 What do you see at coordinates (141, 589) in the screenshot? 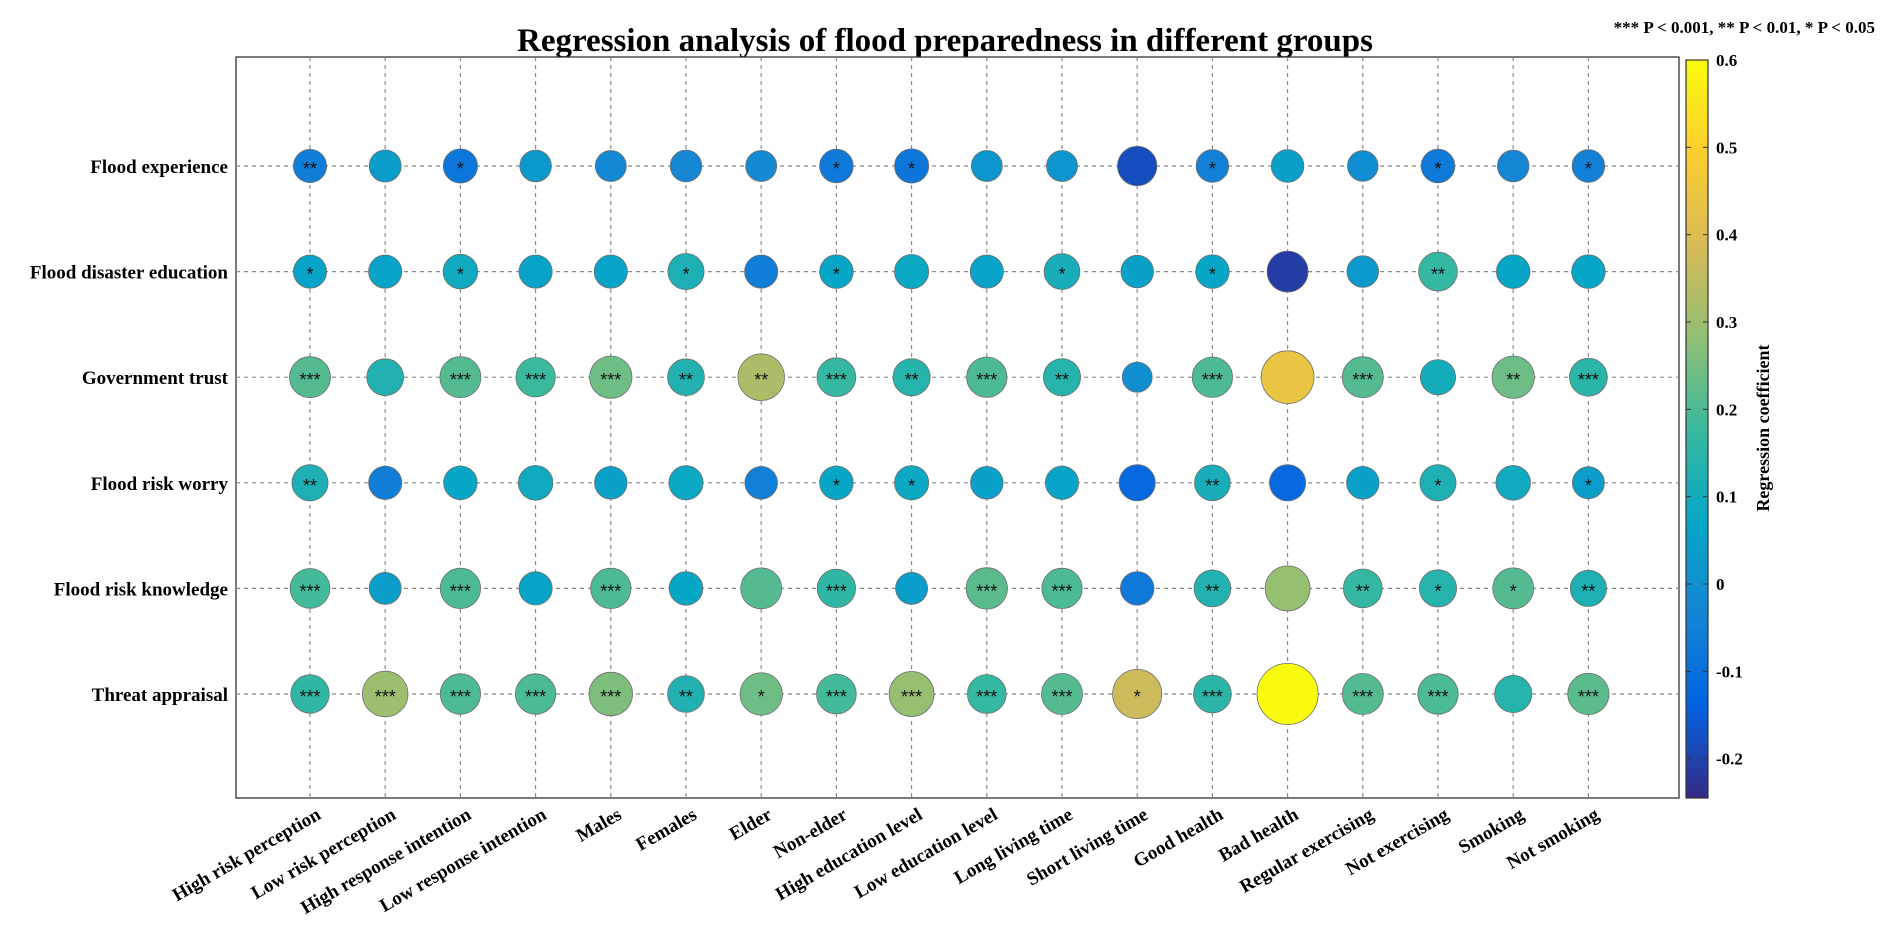
I see `y-tick-label: Flood risk knowledge` at bounding box center [141, 589].